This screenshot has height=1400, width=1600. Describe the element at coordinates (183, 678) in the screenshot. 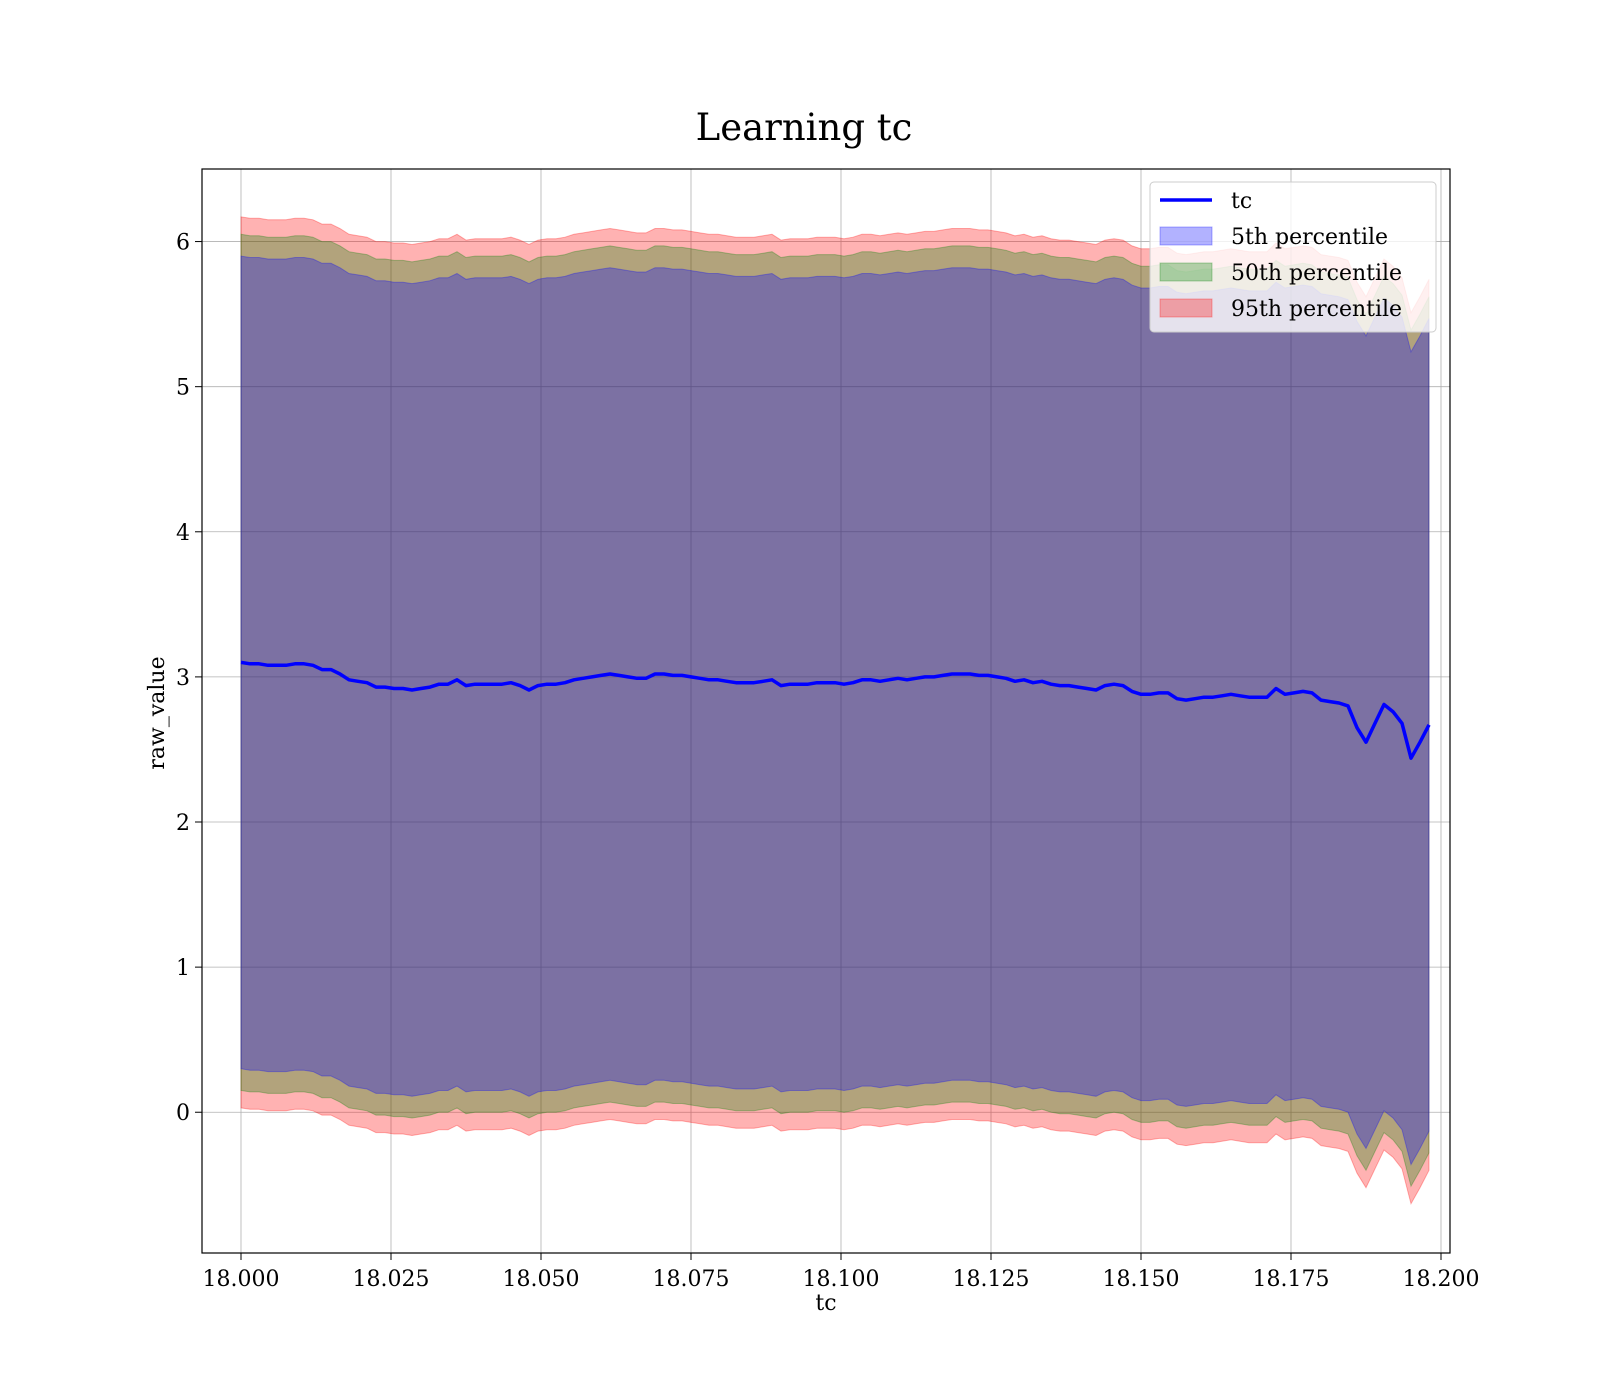

I see `y-tick-label: 3` at that location.